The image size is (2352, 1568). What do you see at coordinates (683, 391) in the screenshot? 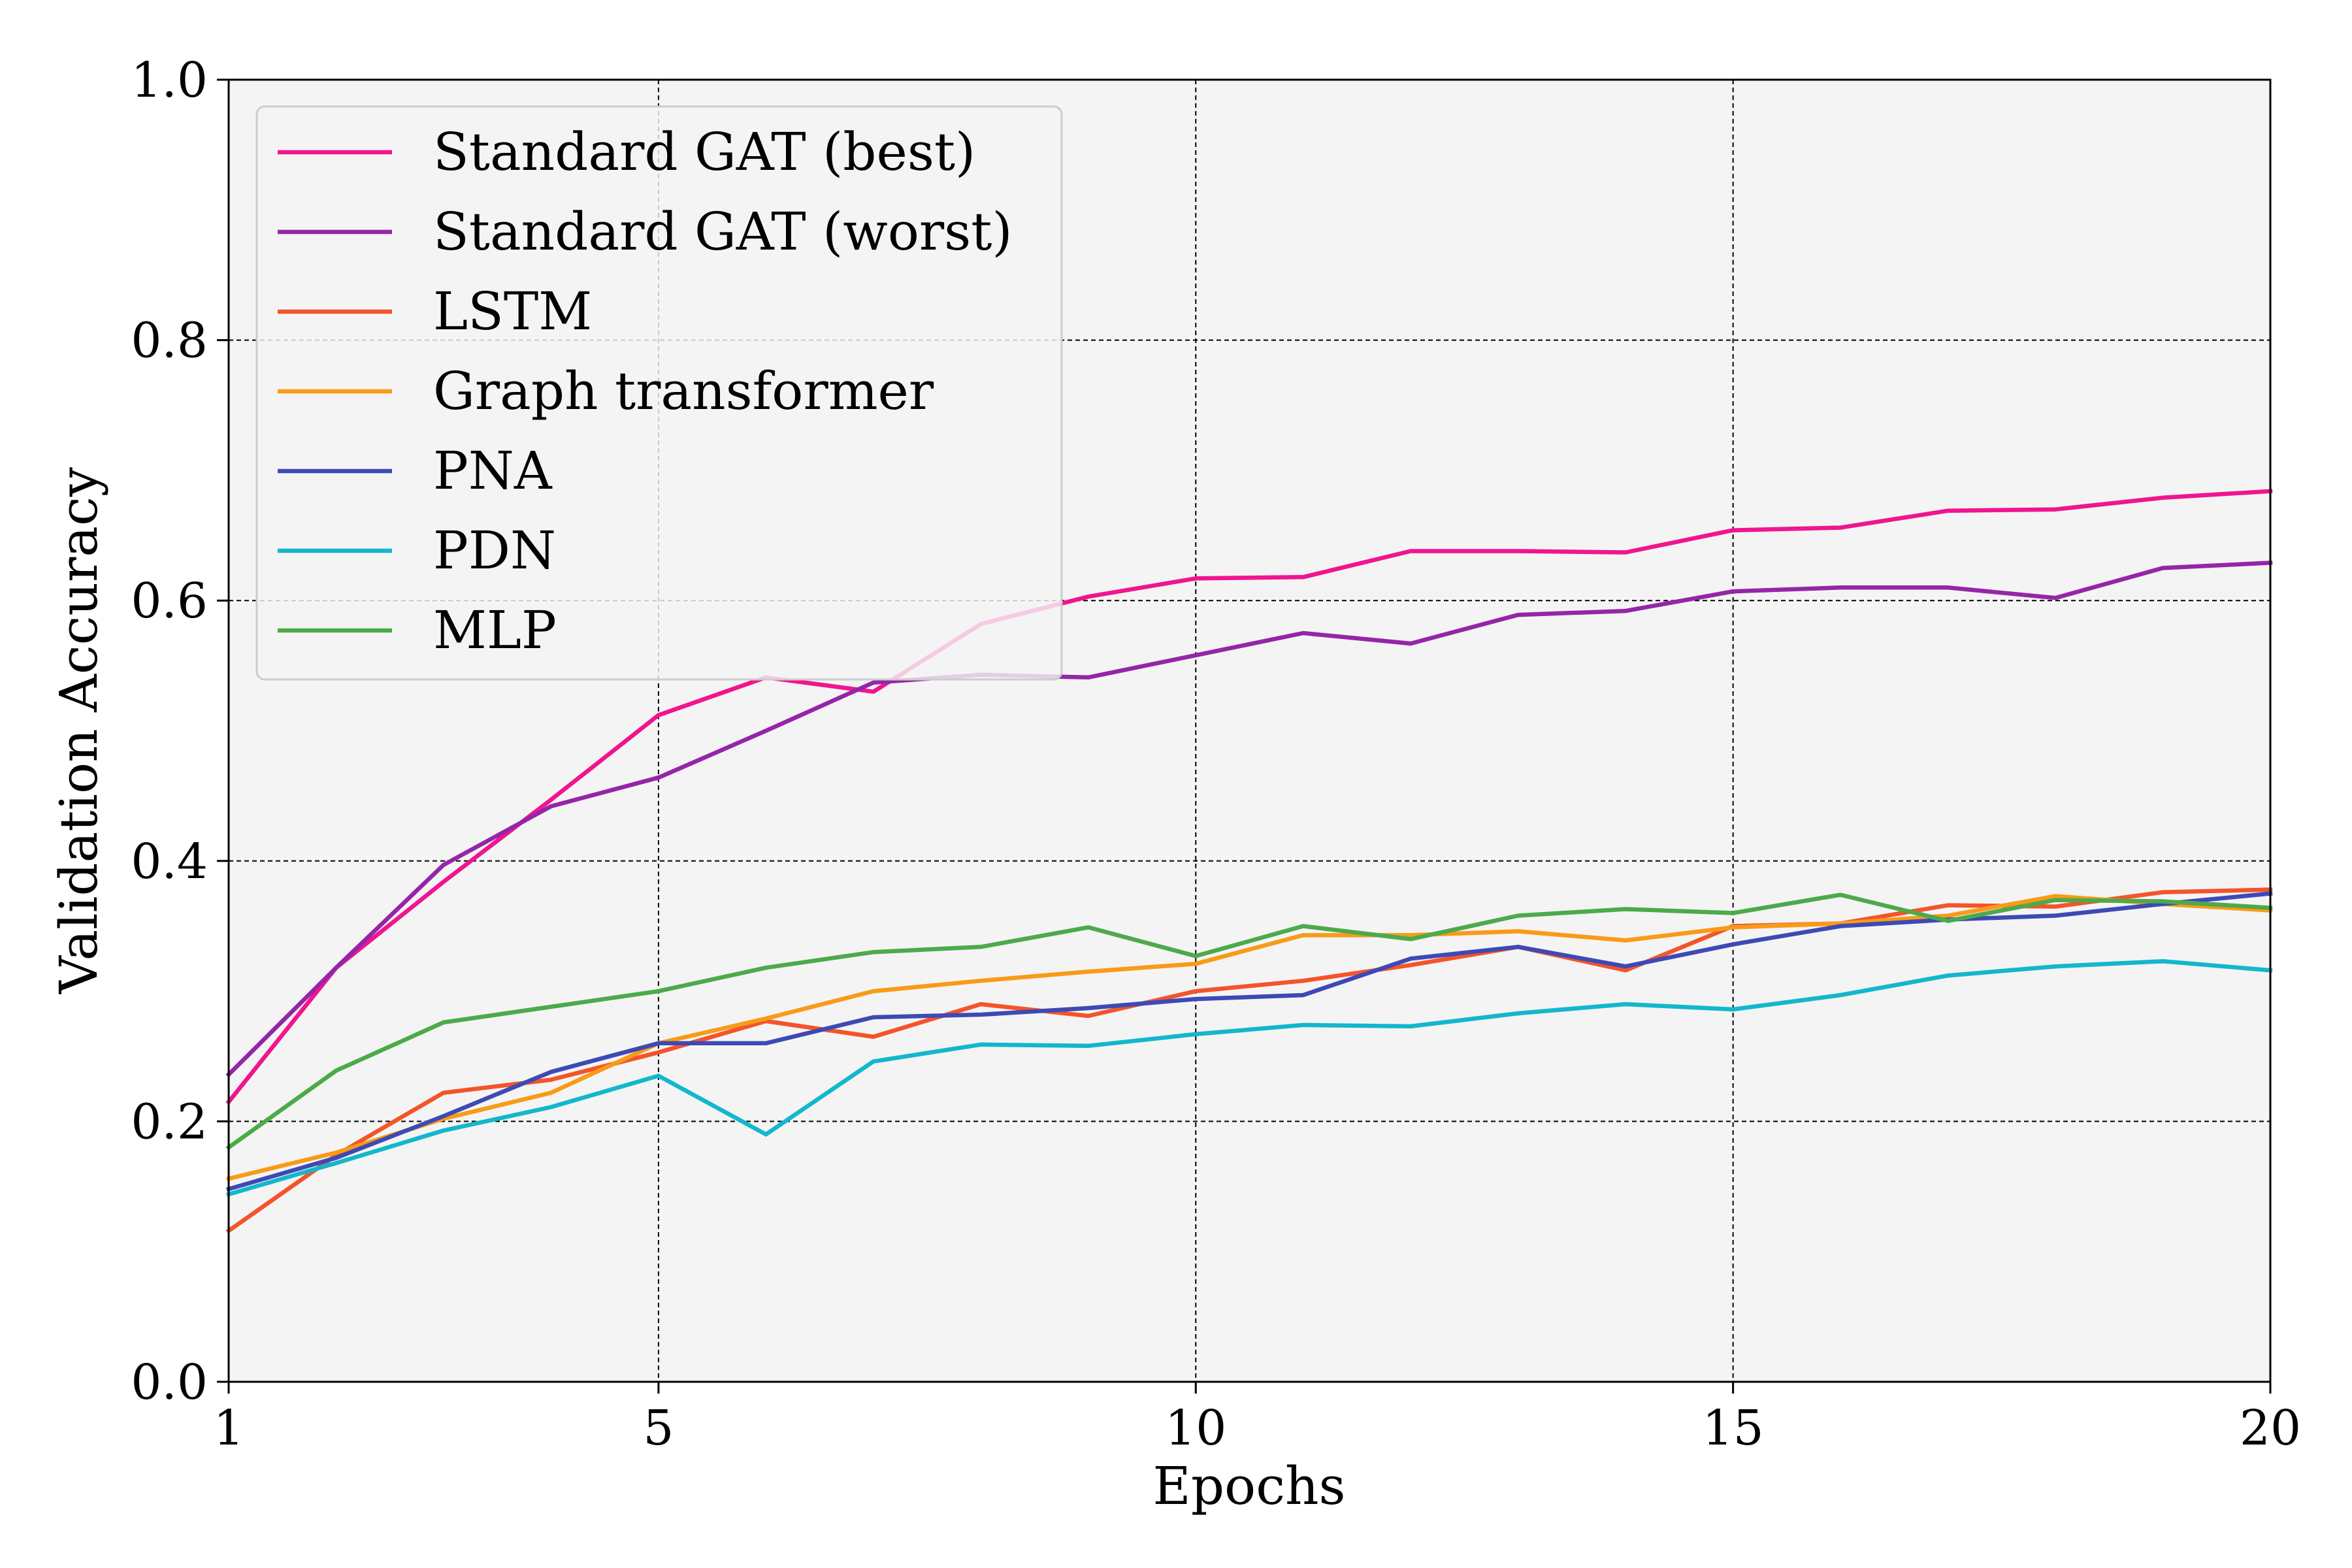
I see `legend-label: Graph transformer` at bounding box center [683, 391].